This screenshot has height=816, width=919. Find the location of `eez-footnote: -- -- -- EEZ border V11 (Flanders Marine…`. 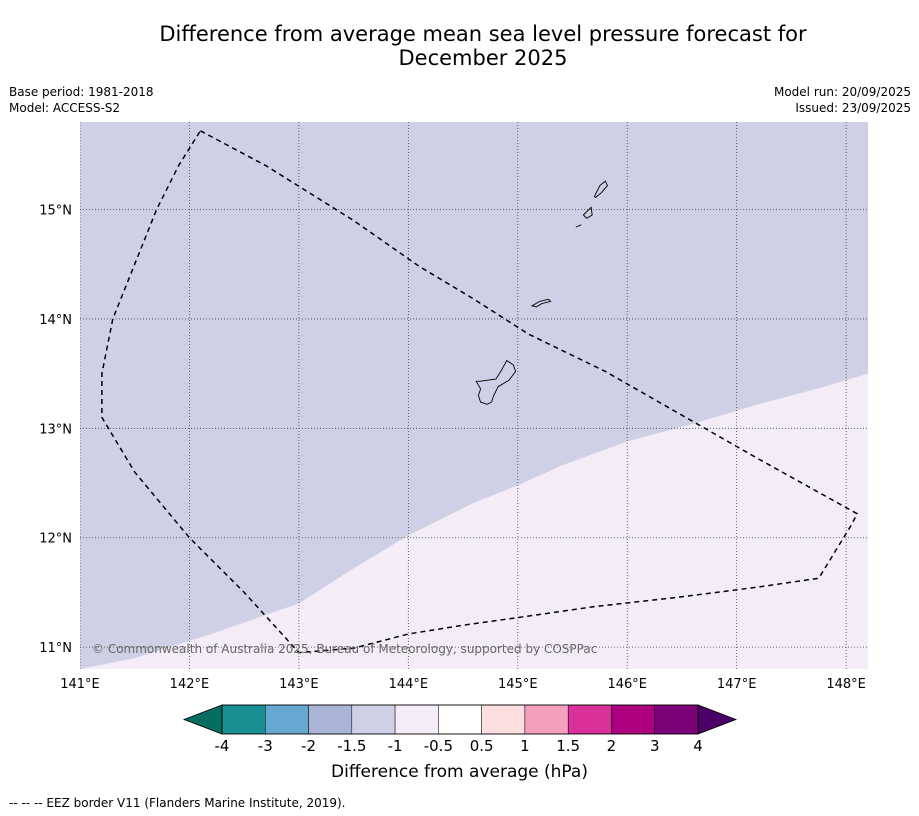

eez-footnote: -- -- -- EEZ border V11 (Flanders Marine… is located at coordinates (177, 803).